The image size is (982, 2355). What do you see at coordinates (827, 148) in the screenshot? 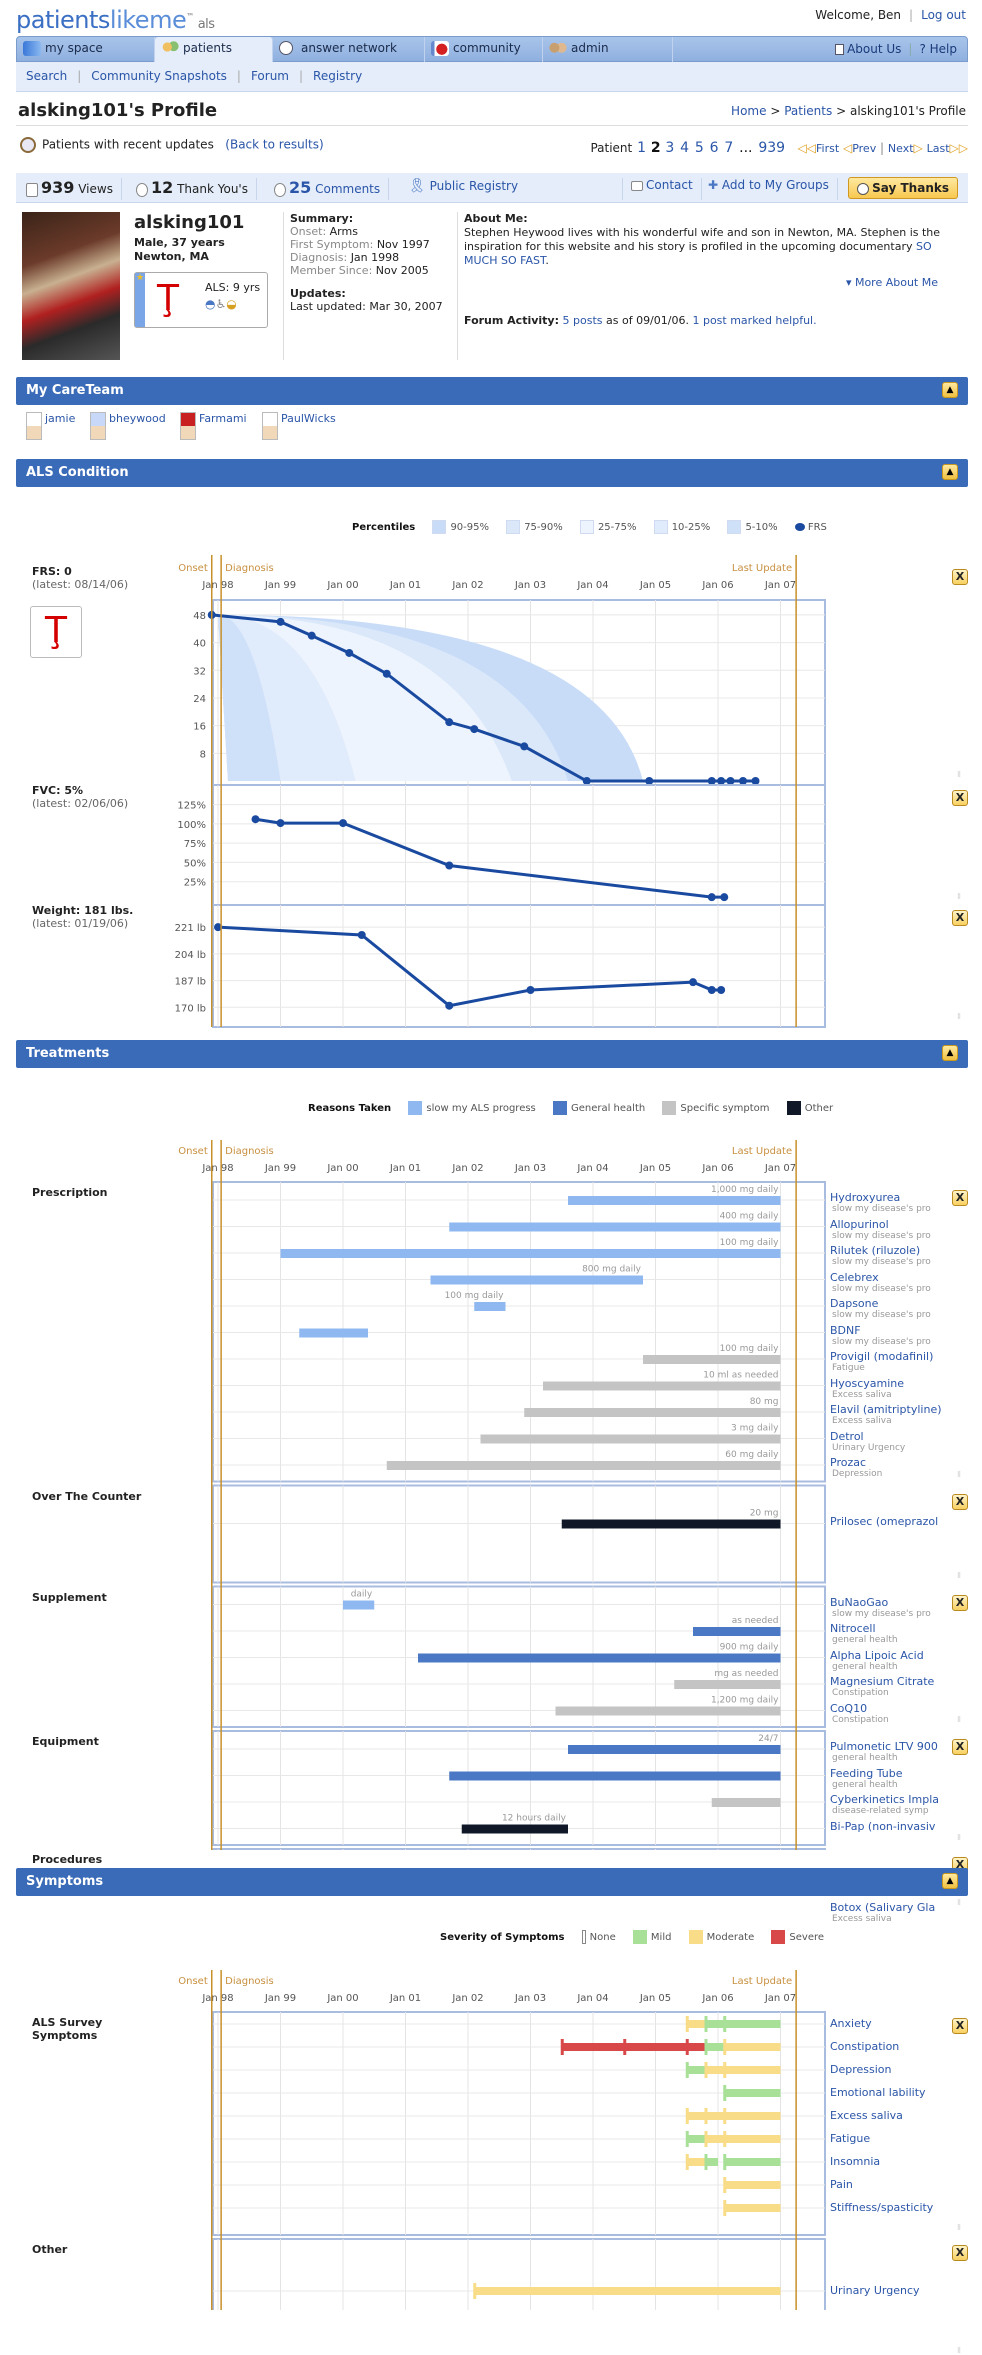
I see `pager-first: First` at bounding box center [827, 148].